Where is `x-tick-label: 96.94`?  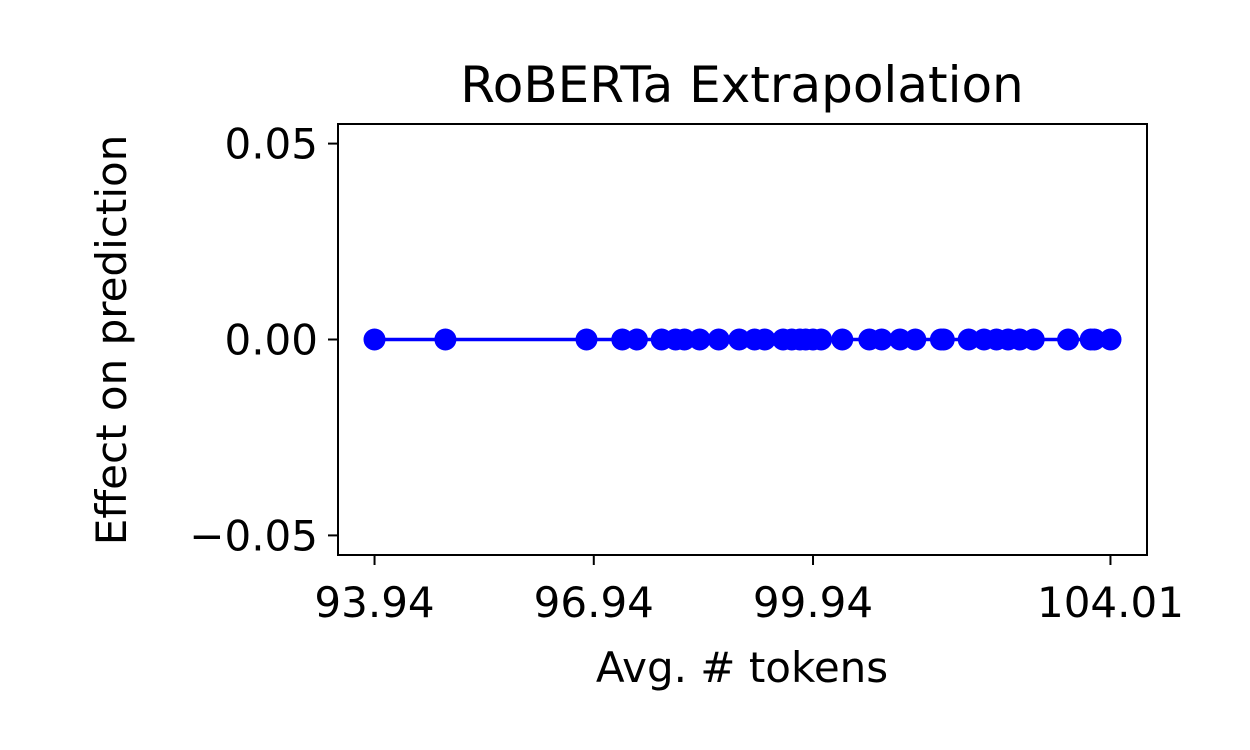 x-tick-label: 96.94 is located at coordinates (594, 602).